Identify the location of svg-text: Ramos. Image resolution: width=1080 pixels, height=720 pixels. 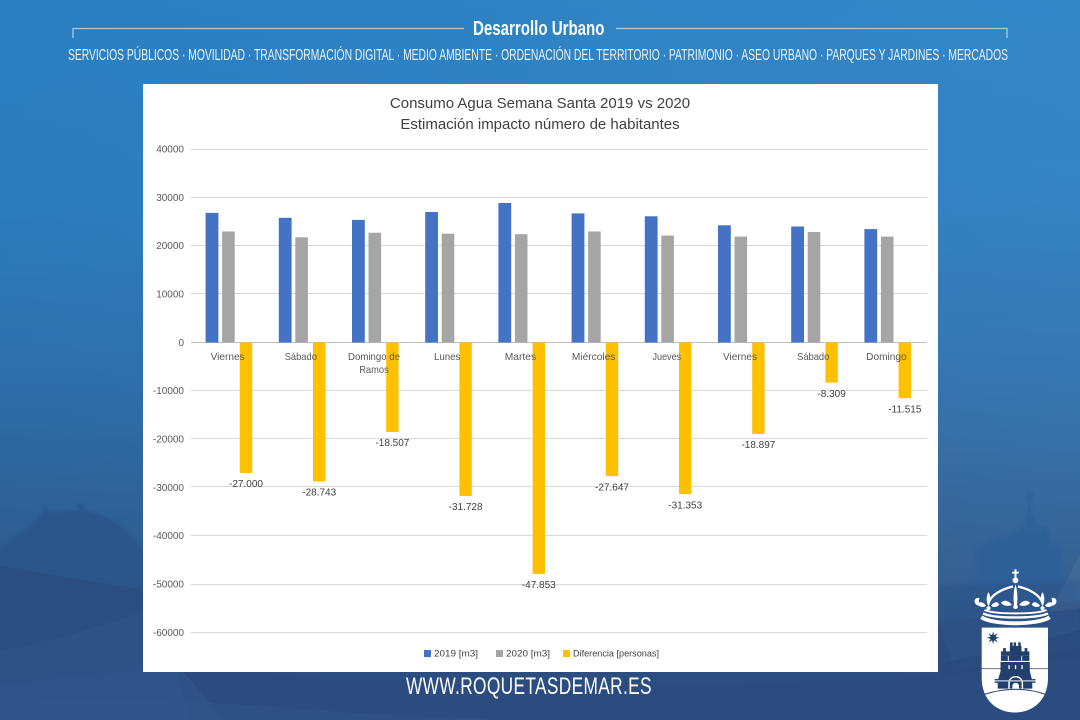
(374, 370).